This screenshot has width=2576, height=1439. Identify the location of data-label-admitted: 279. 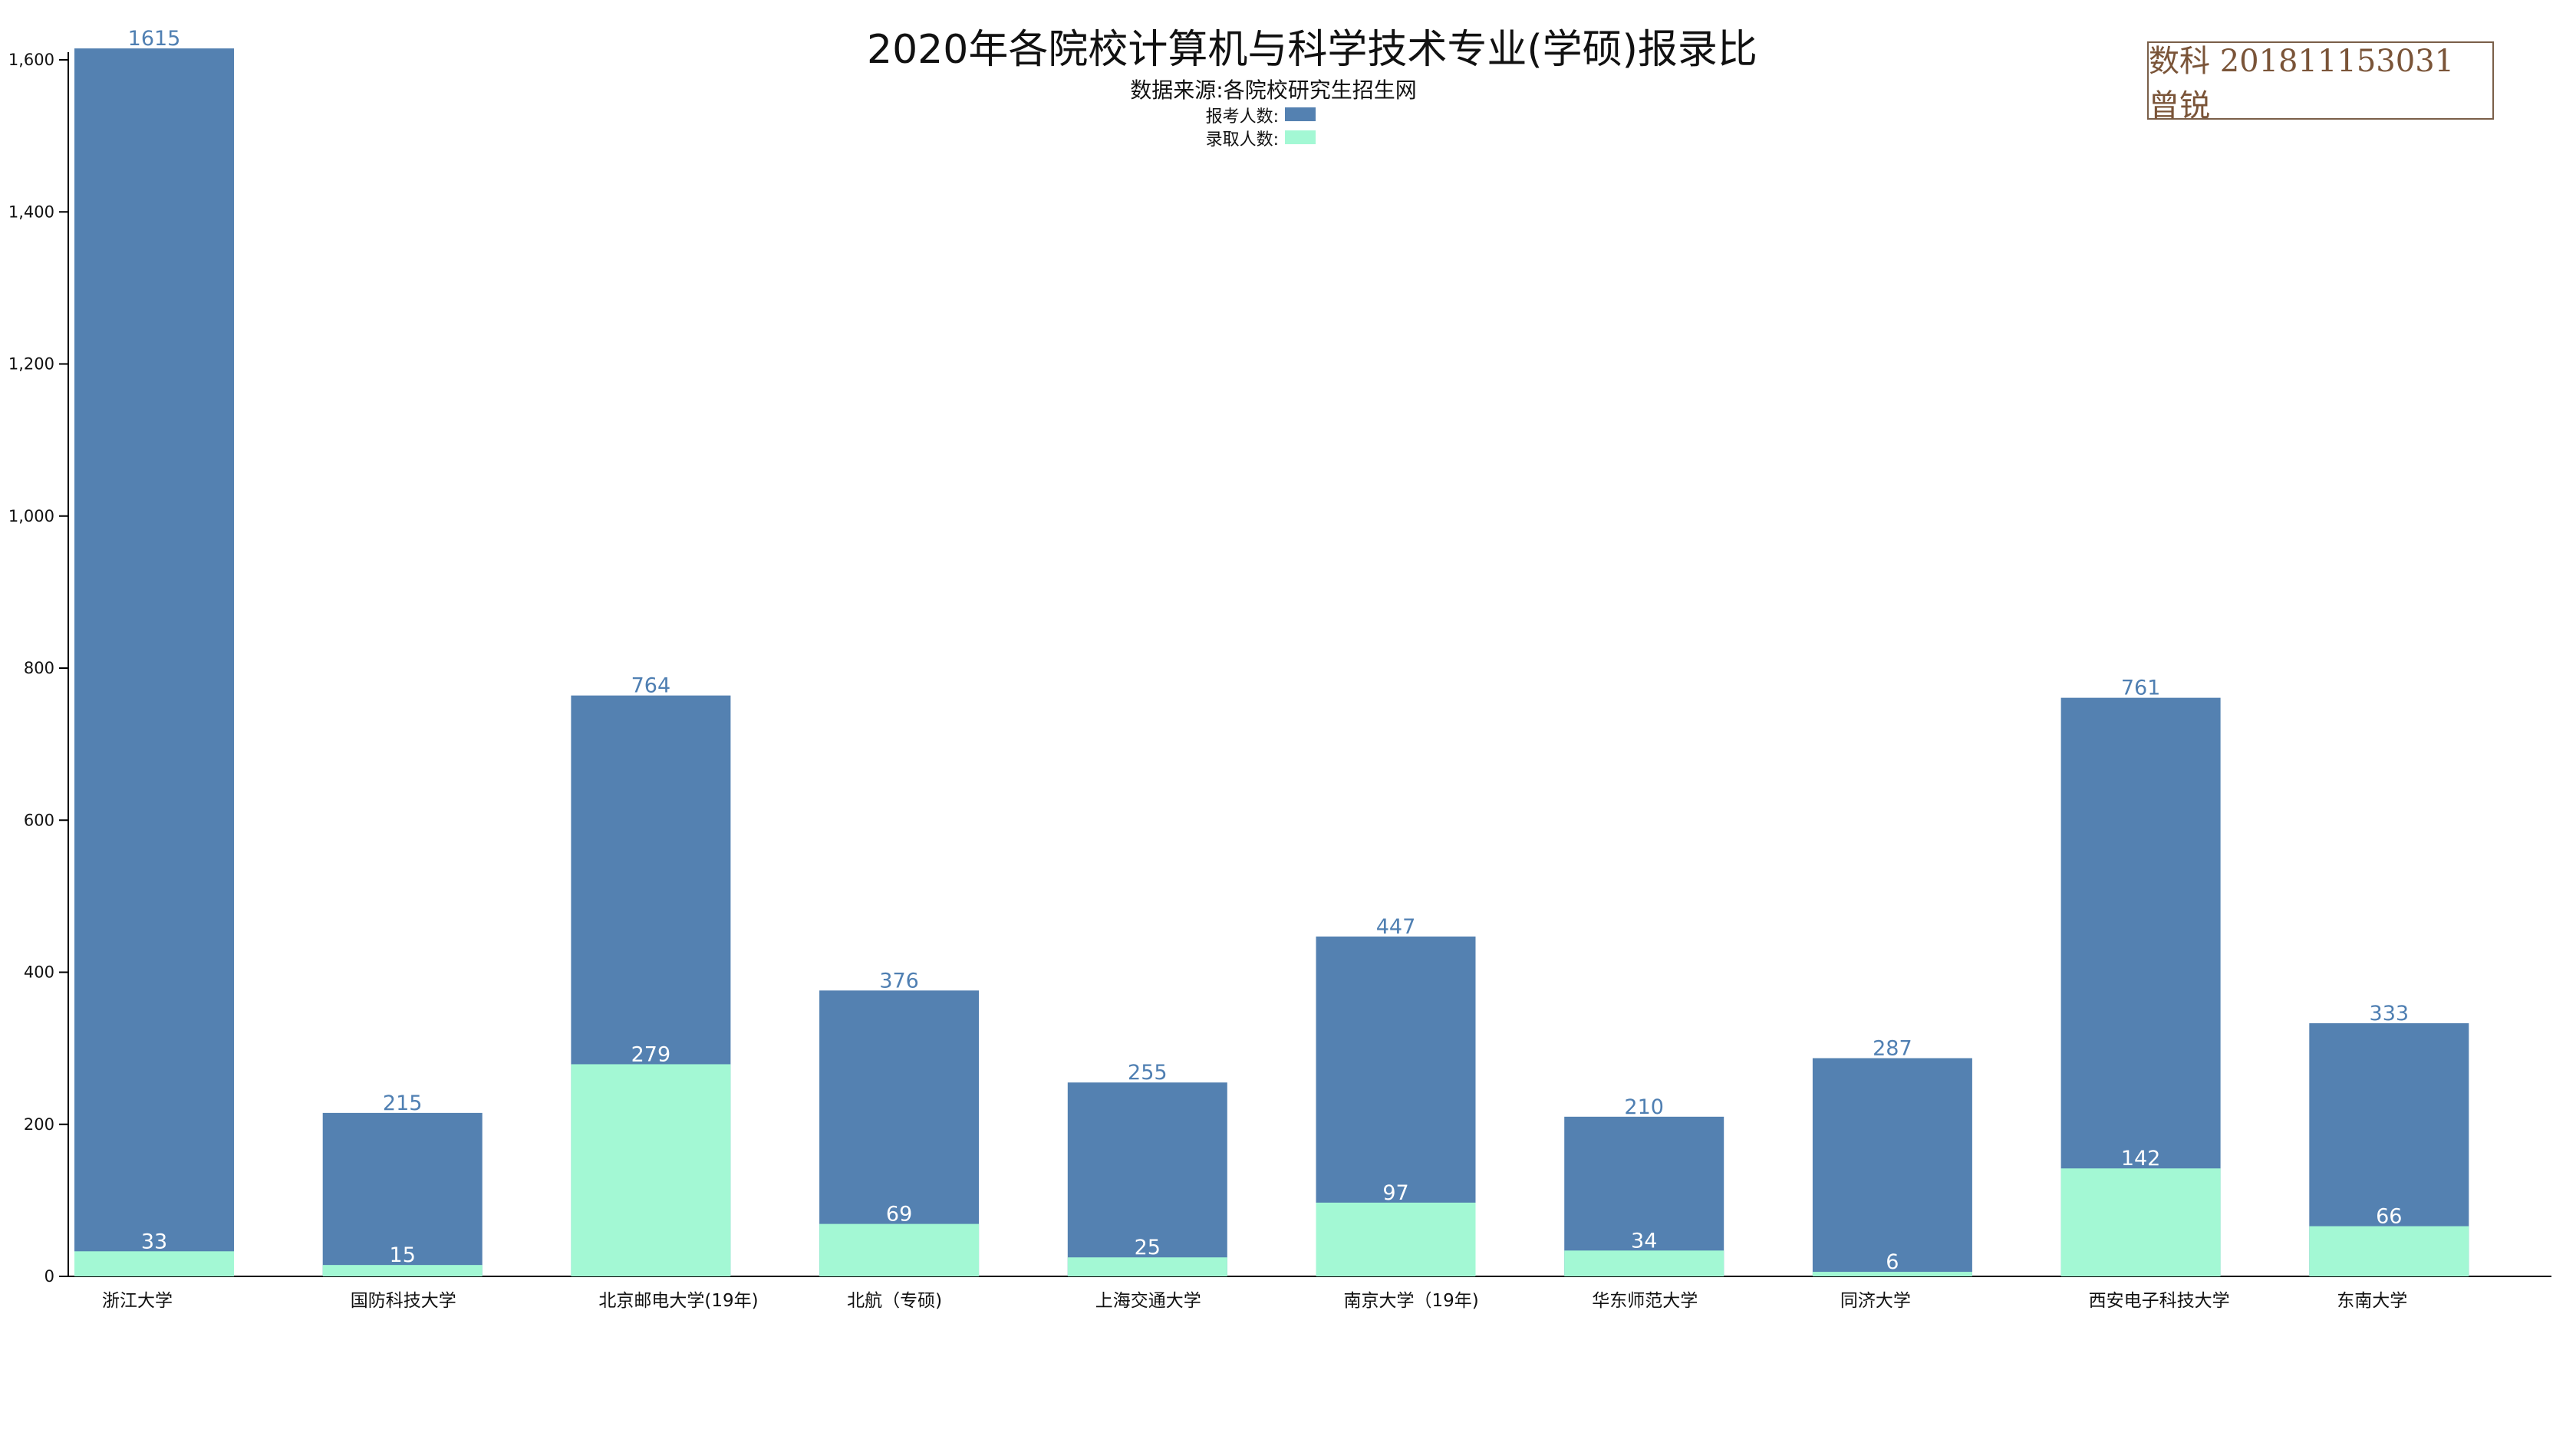
(651, 1054).